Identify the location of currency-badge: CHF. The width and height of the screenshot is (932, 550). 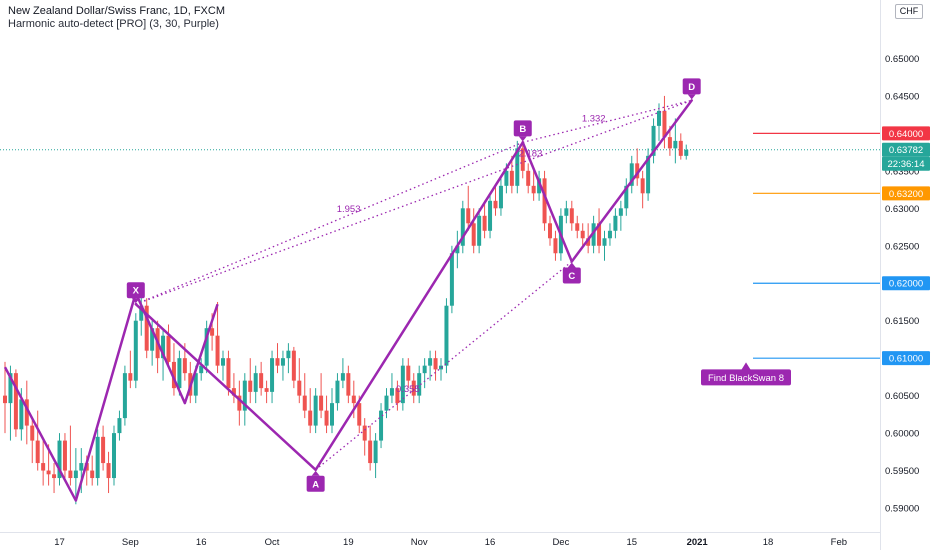
(909, 11).